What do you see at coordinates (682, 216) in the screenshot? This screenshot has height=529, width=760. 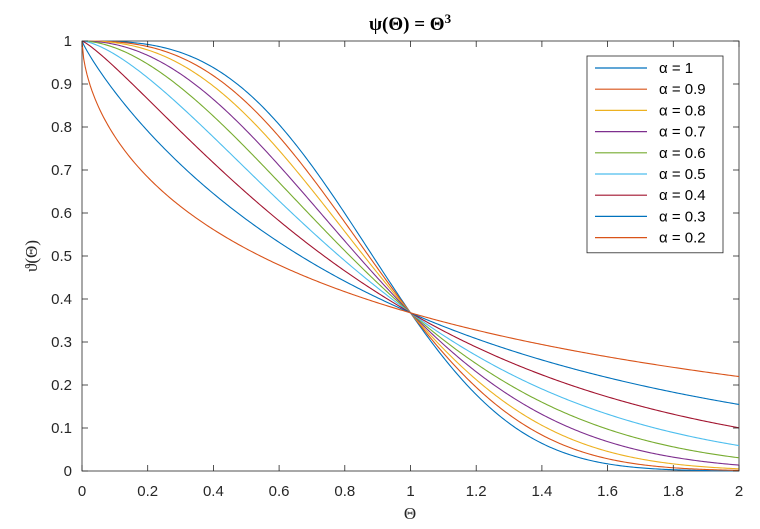 I see `legend-label: α = 0.3` at bounding box center [682, 216].